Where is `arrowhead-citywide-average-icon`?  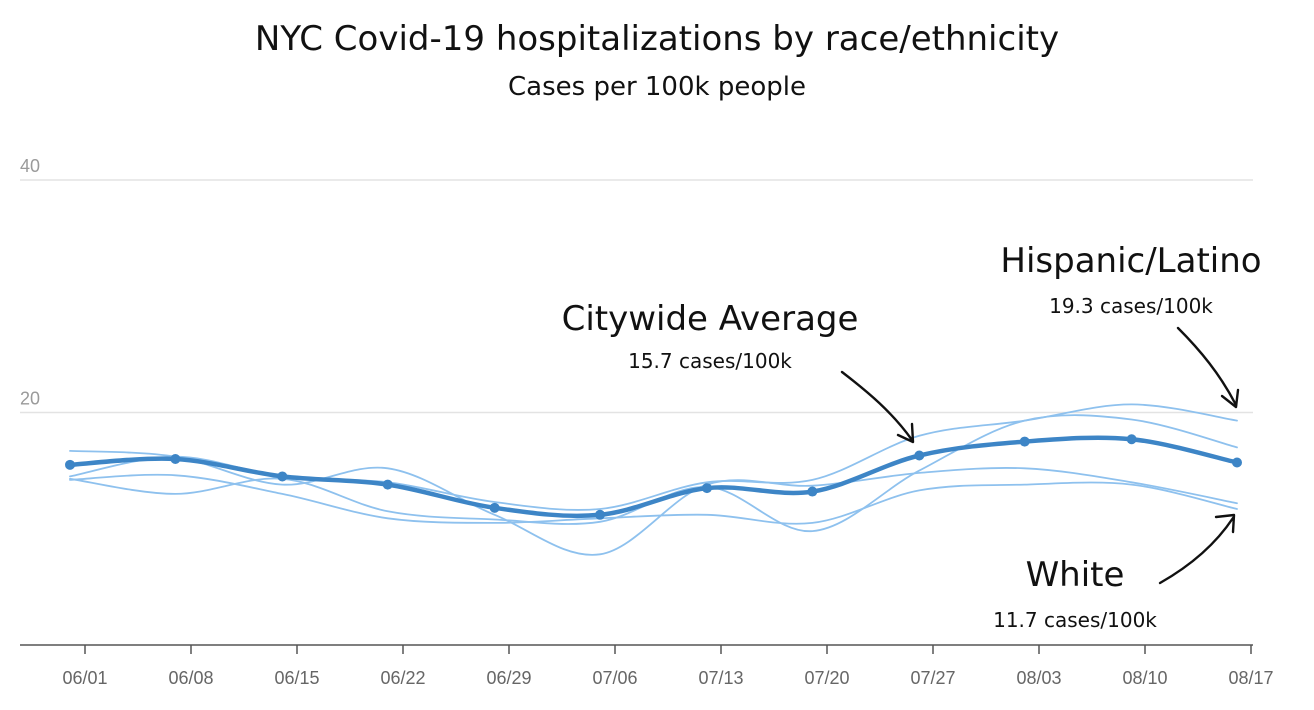 arrowhead-citywide-average-icon is located at coordinates (905, 433).